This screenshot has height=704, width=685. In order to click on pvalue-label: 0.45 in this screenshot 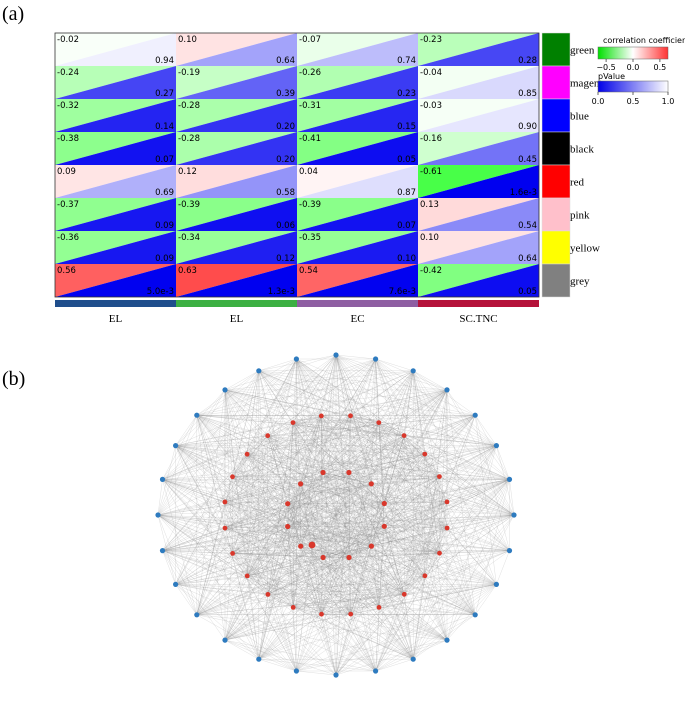, I will do `click(527, 160)`.